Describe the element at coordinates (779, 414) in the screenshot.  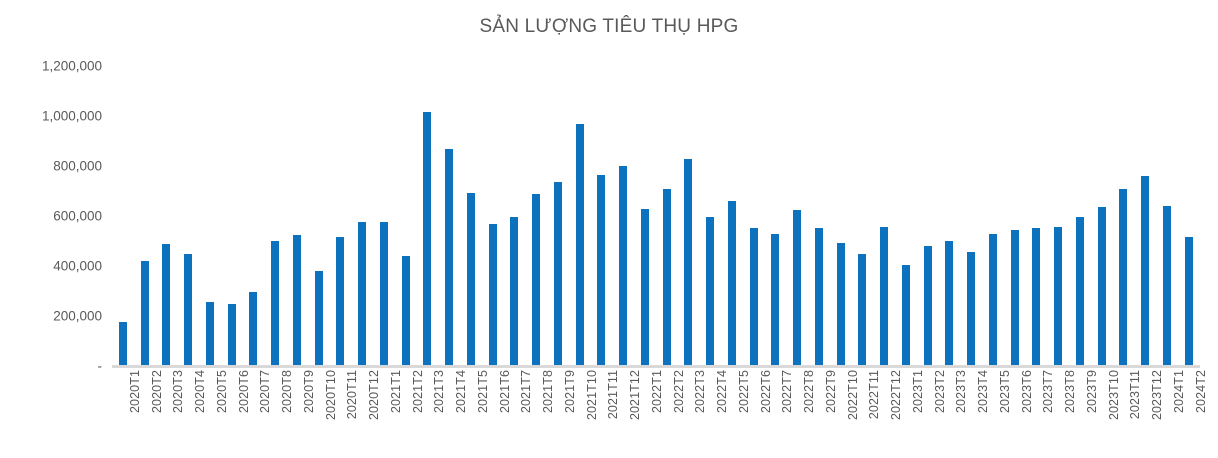
I see `x-axis-tick: 2022T7` at that location.